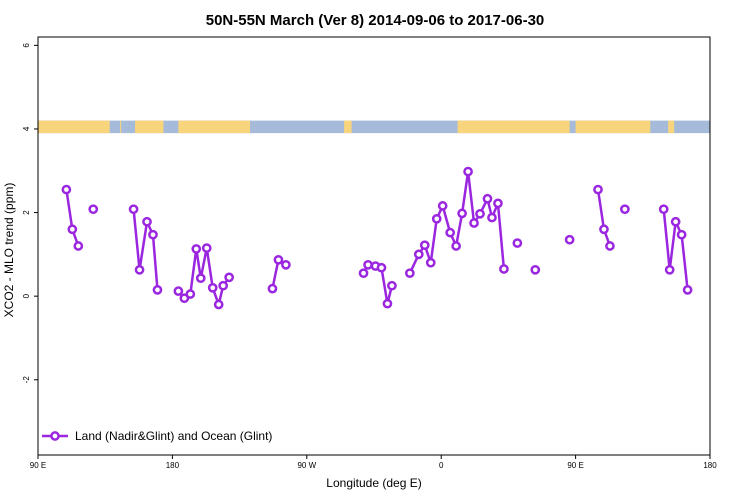 The width and height of the screenshot is (750, 500). Describe the element at coordinates (26, 45) in the screenshot. I see `y-tick-label: 6` at that location.